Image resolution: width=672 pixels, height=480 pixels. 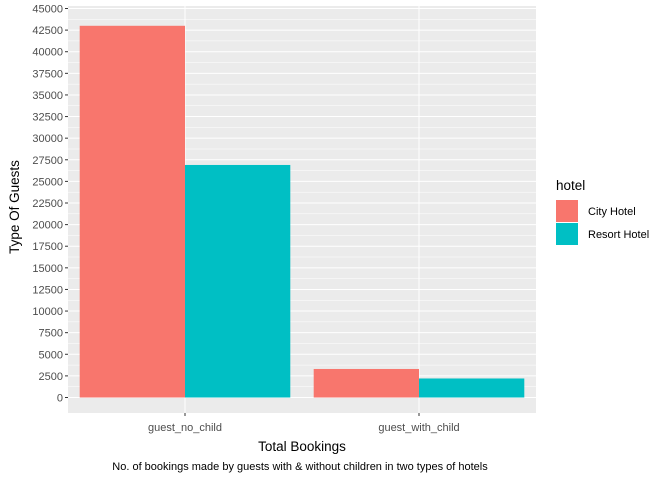 I want to click on bar-city-hotel-guest-with-child, so click(x=366, y=383).